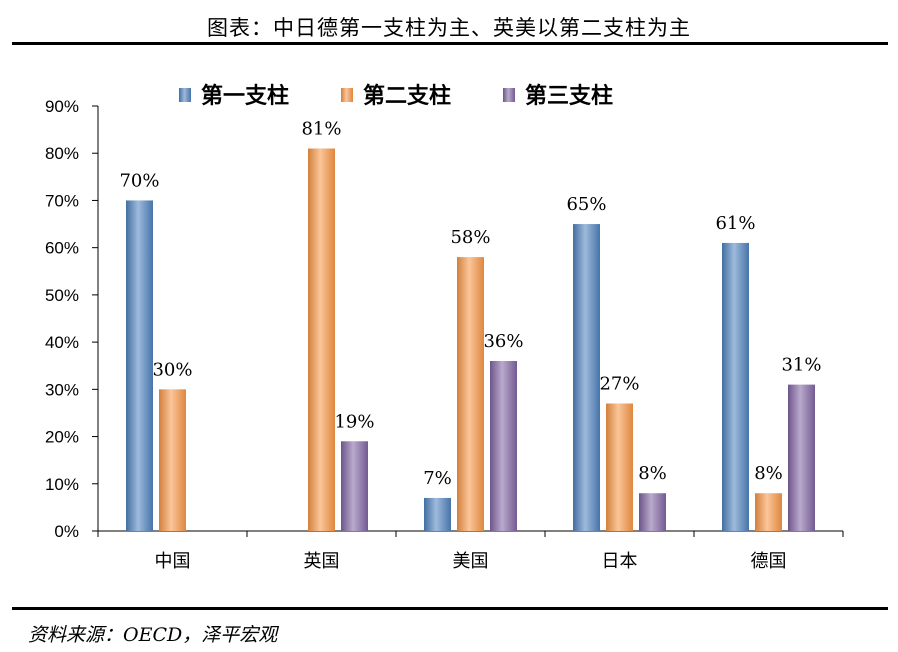  Describe the element at coordinates (62, 484) in the screenshot. I see `y-tick-label: 10%` at that location.